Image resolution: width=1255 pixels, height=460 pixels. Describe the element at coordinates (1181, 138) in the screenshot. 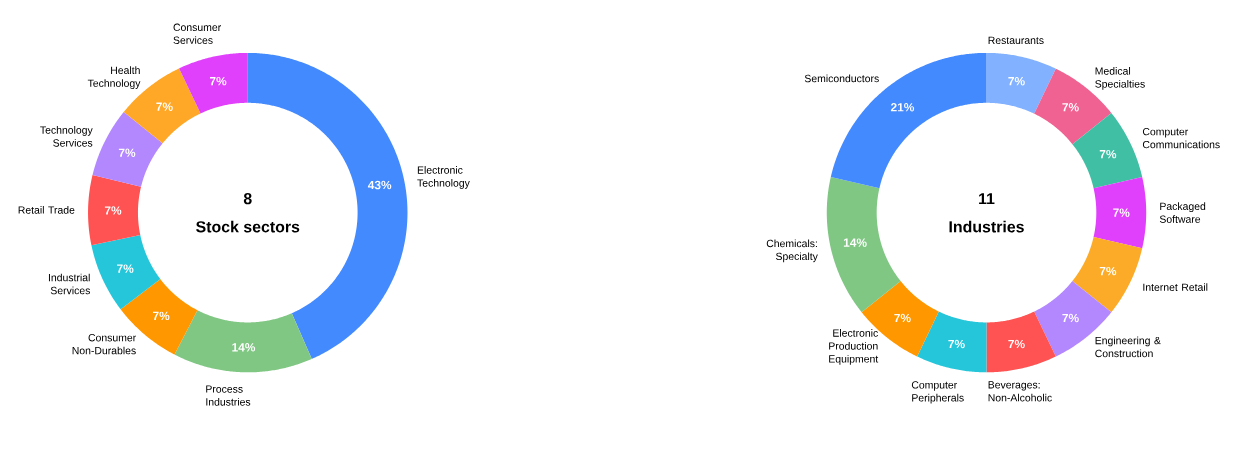

I see `slice-label: Computer Communications` at that location.